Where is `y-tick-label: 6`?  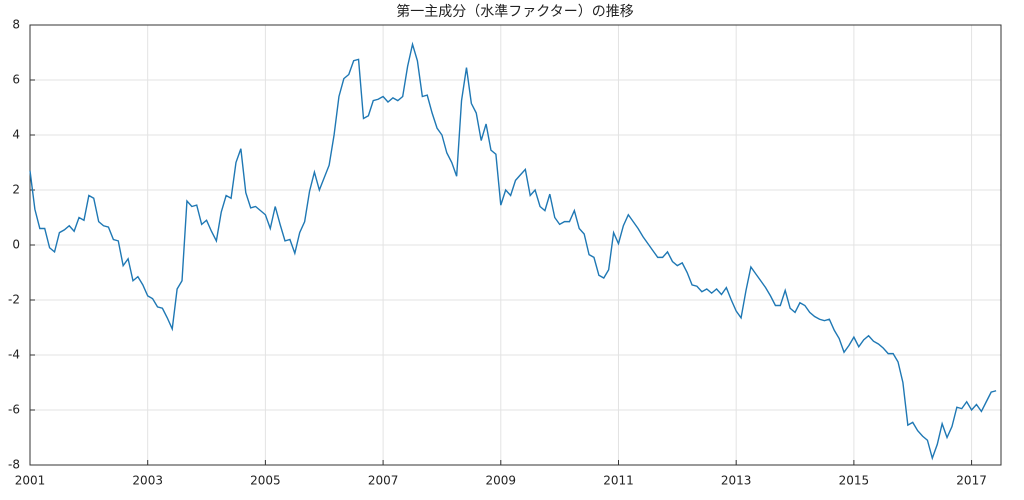
y-tick-label: 6 is located at coordinates (16, 80).